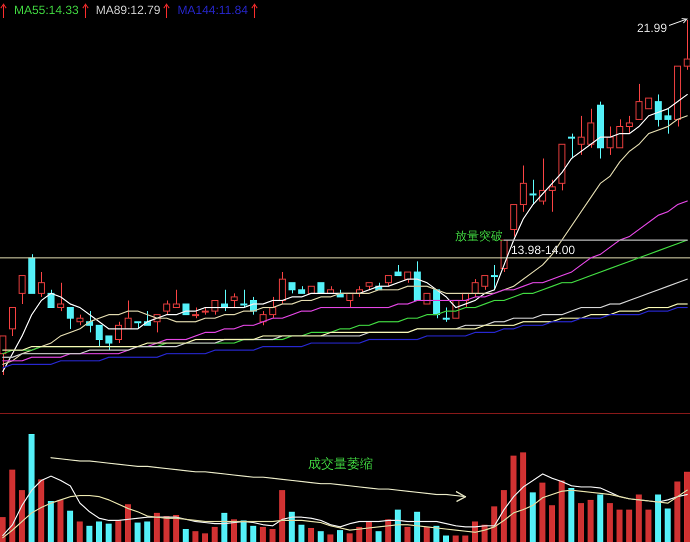 This screenshot has width=690, height=542. I want to click on text: MA144:11.84, so click(212, 10).